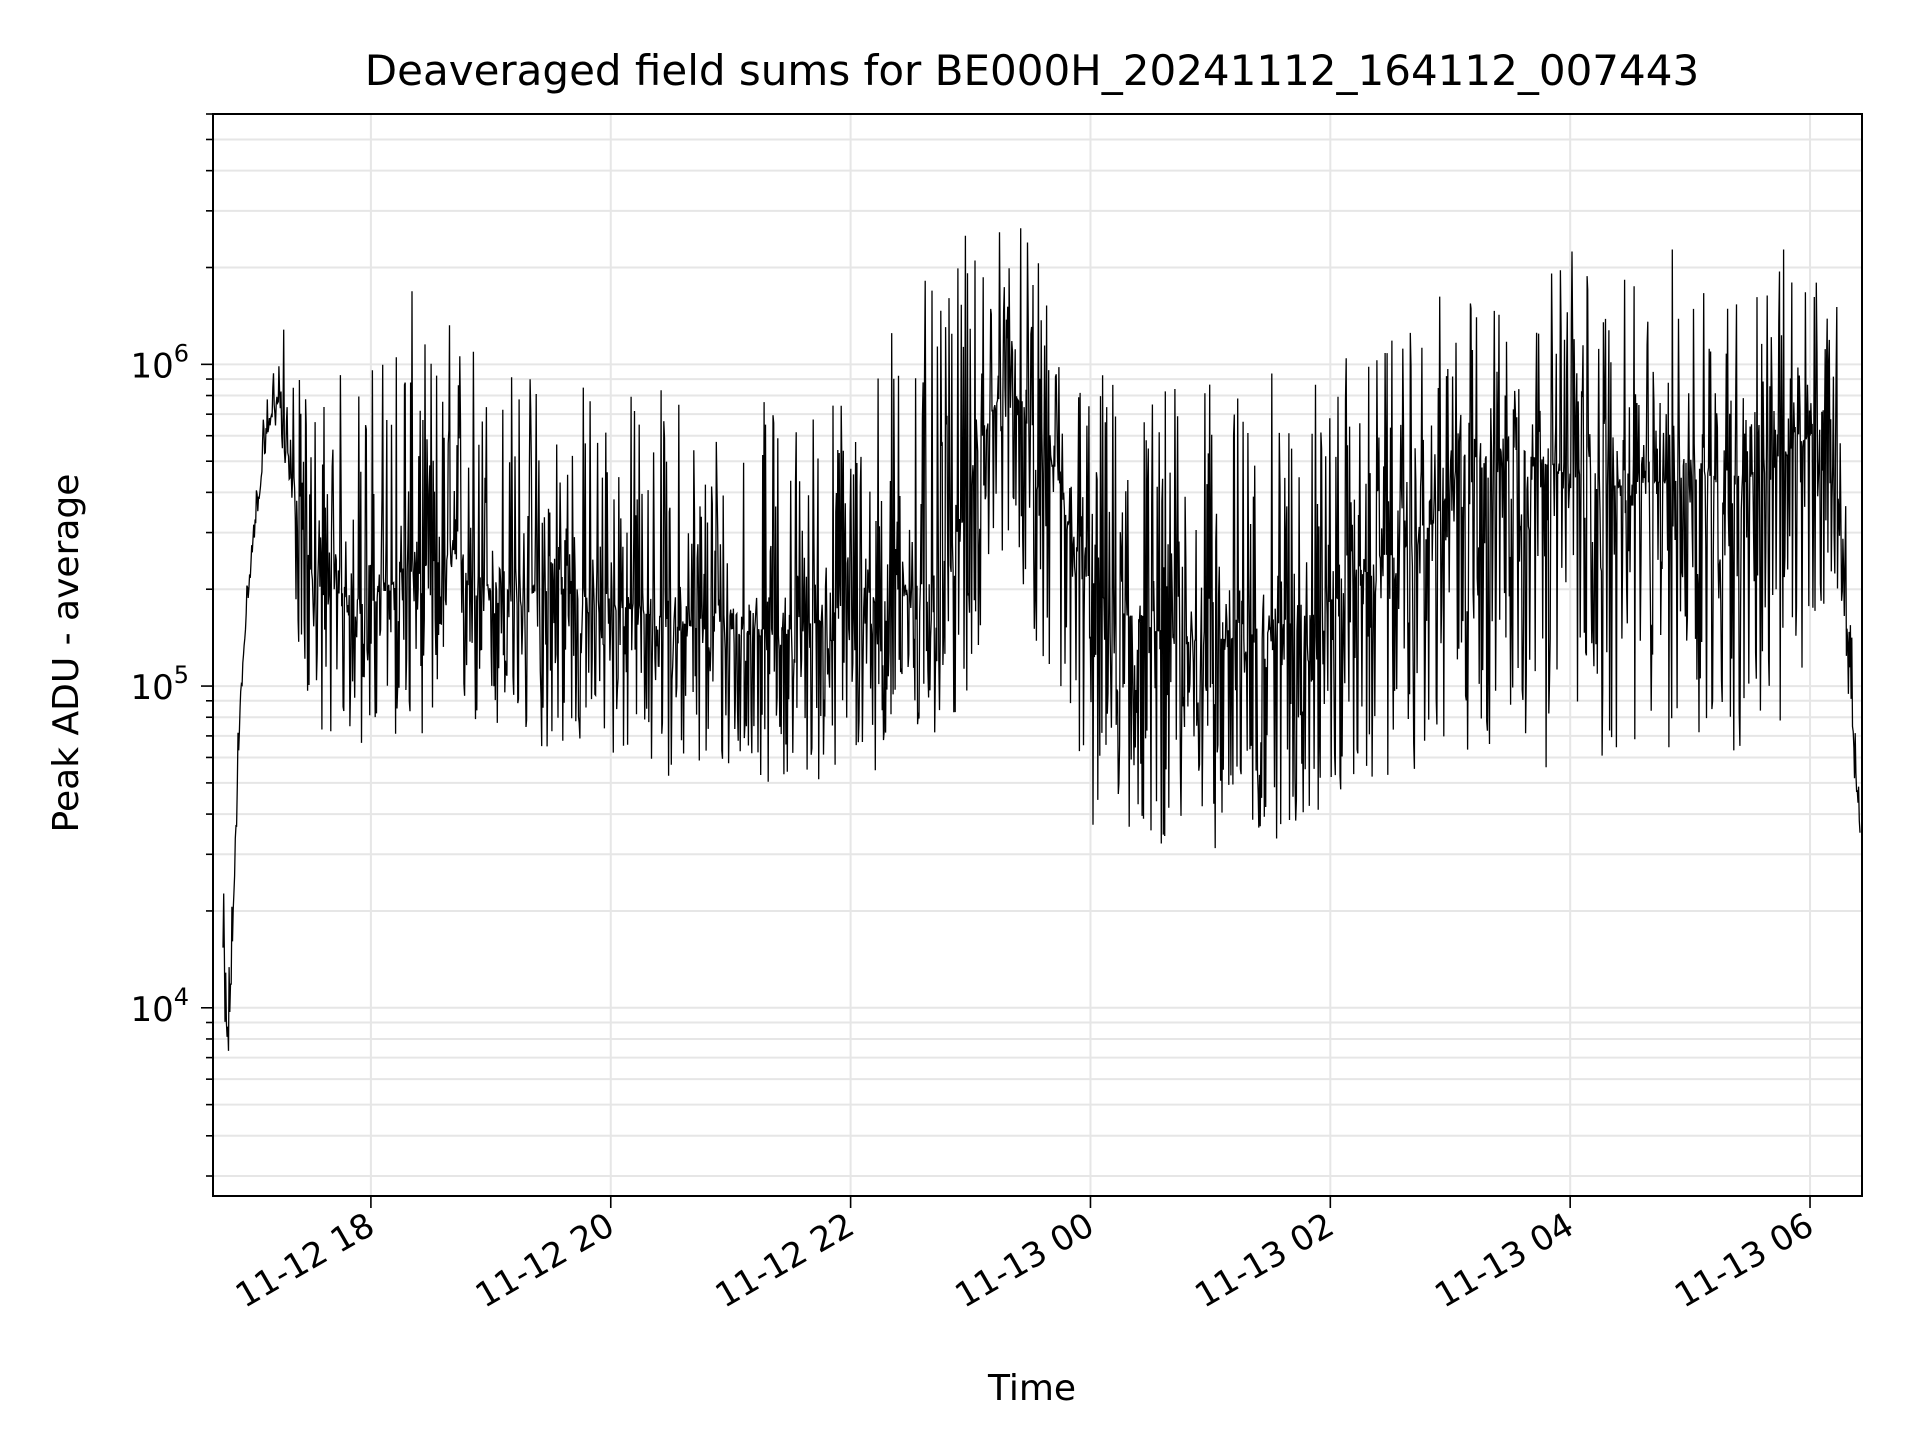  What do you see at coordinates (66, 653) in the screenshot?
I see `y-axis-title: Peak ADU - average` at bounding box center [66, 653].